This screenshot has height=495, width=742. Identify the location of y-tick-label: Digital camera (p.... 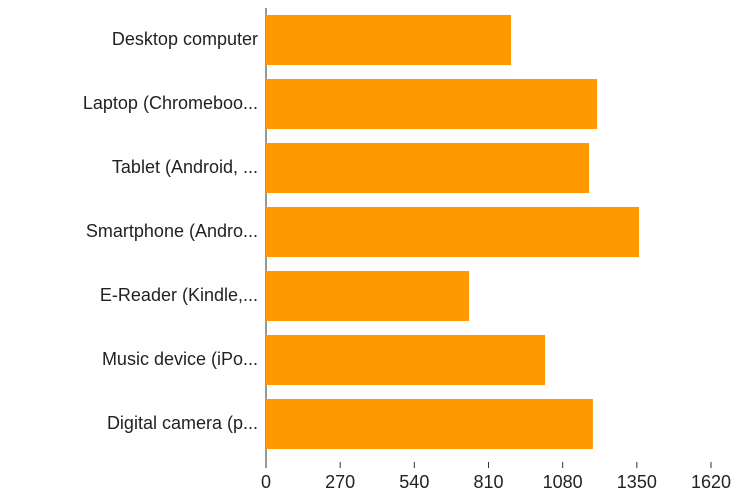
(182, 423).